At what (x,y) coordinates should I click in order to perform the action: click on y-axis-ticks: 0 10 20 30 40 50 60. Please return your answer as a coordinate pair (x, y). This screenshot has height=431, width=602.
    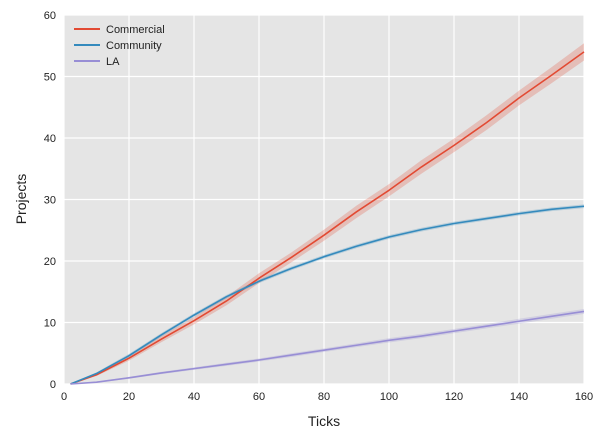
    Looking at the image, I should click on (50, 200).